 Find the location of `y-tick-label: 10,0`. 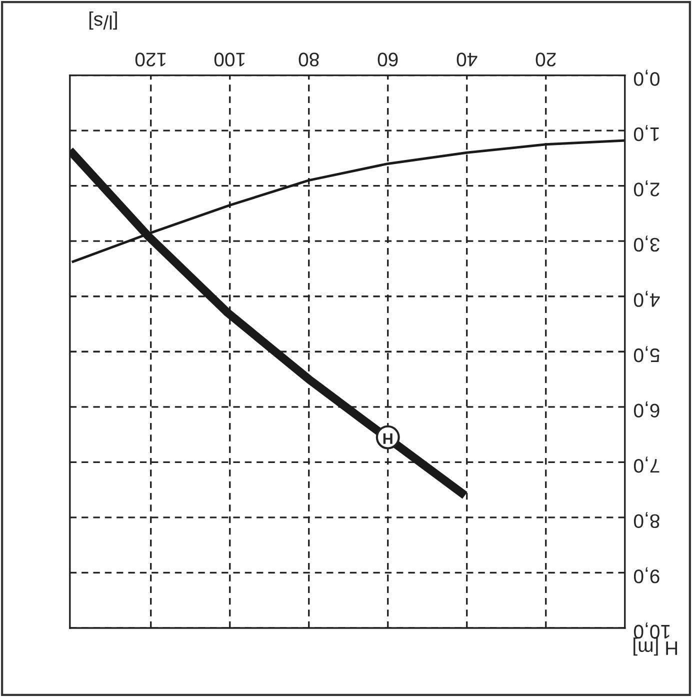

y-tick-label: 10,0 is located at coordinates (652, 630).